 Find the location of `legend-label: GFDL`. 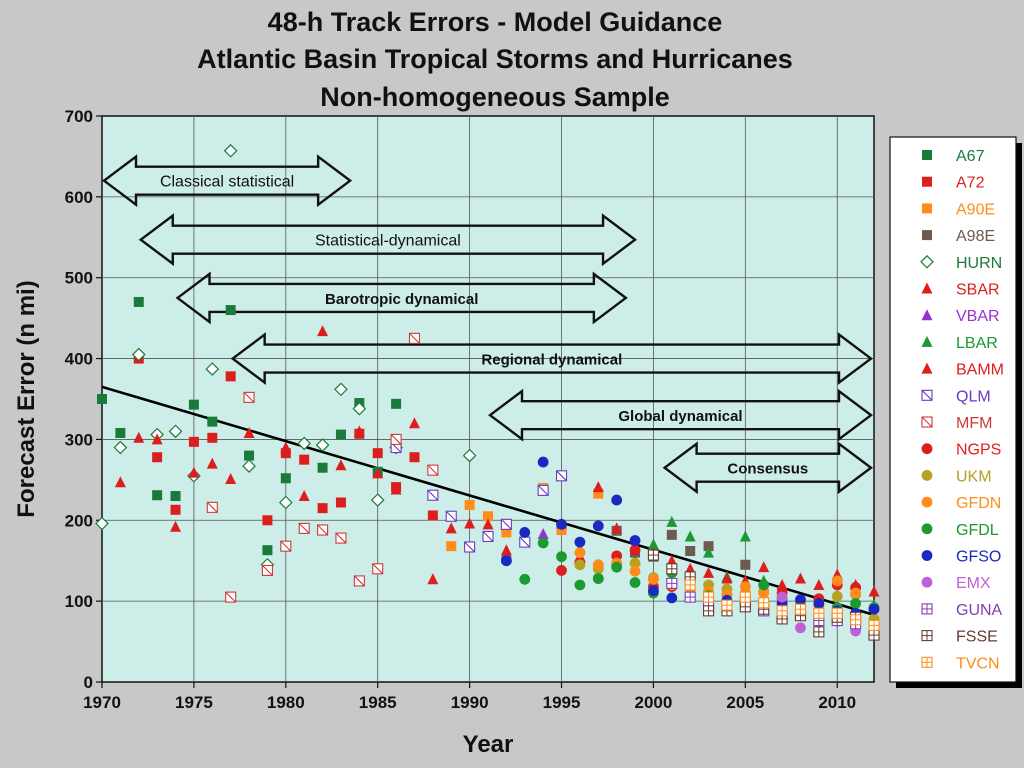

legend-label: GFDL is located at coordinates (977, 530).